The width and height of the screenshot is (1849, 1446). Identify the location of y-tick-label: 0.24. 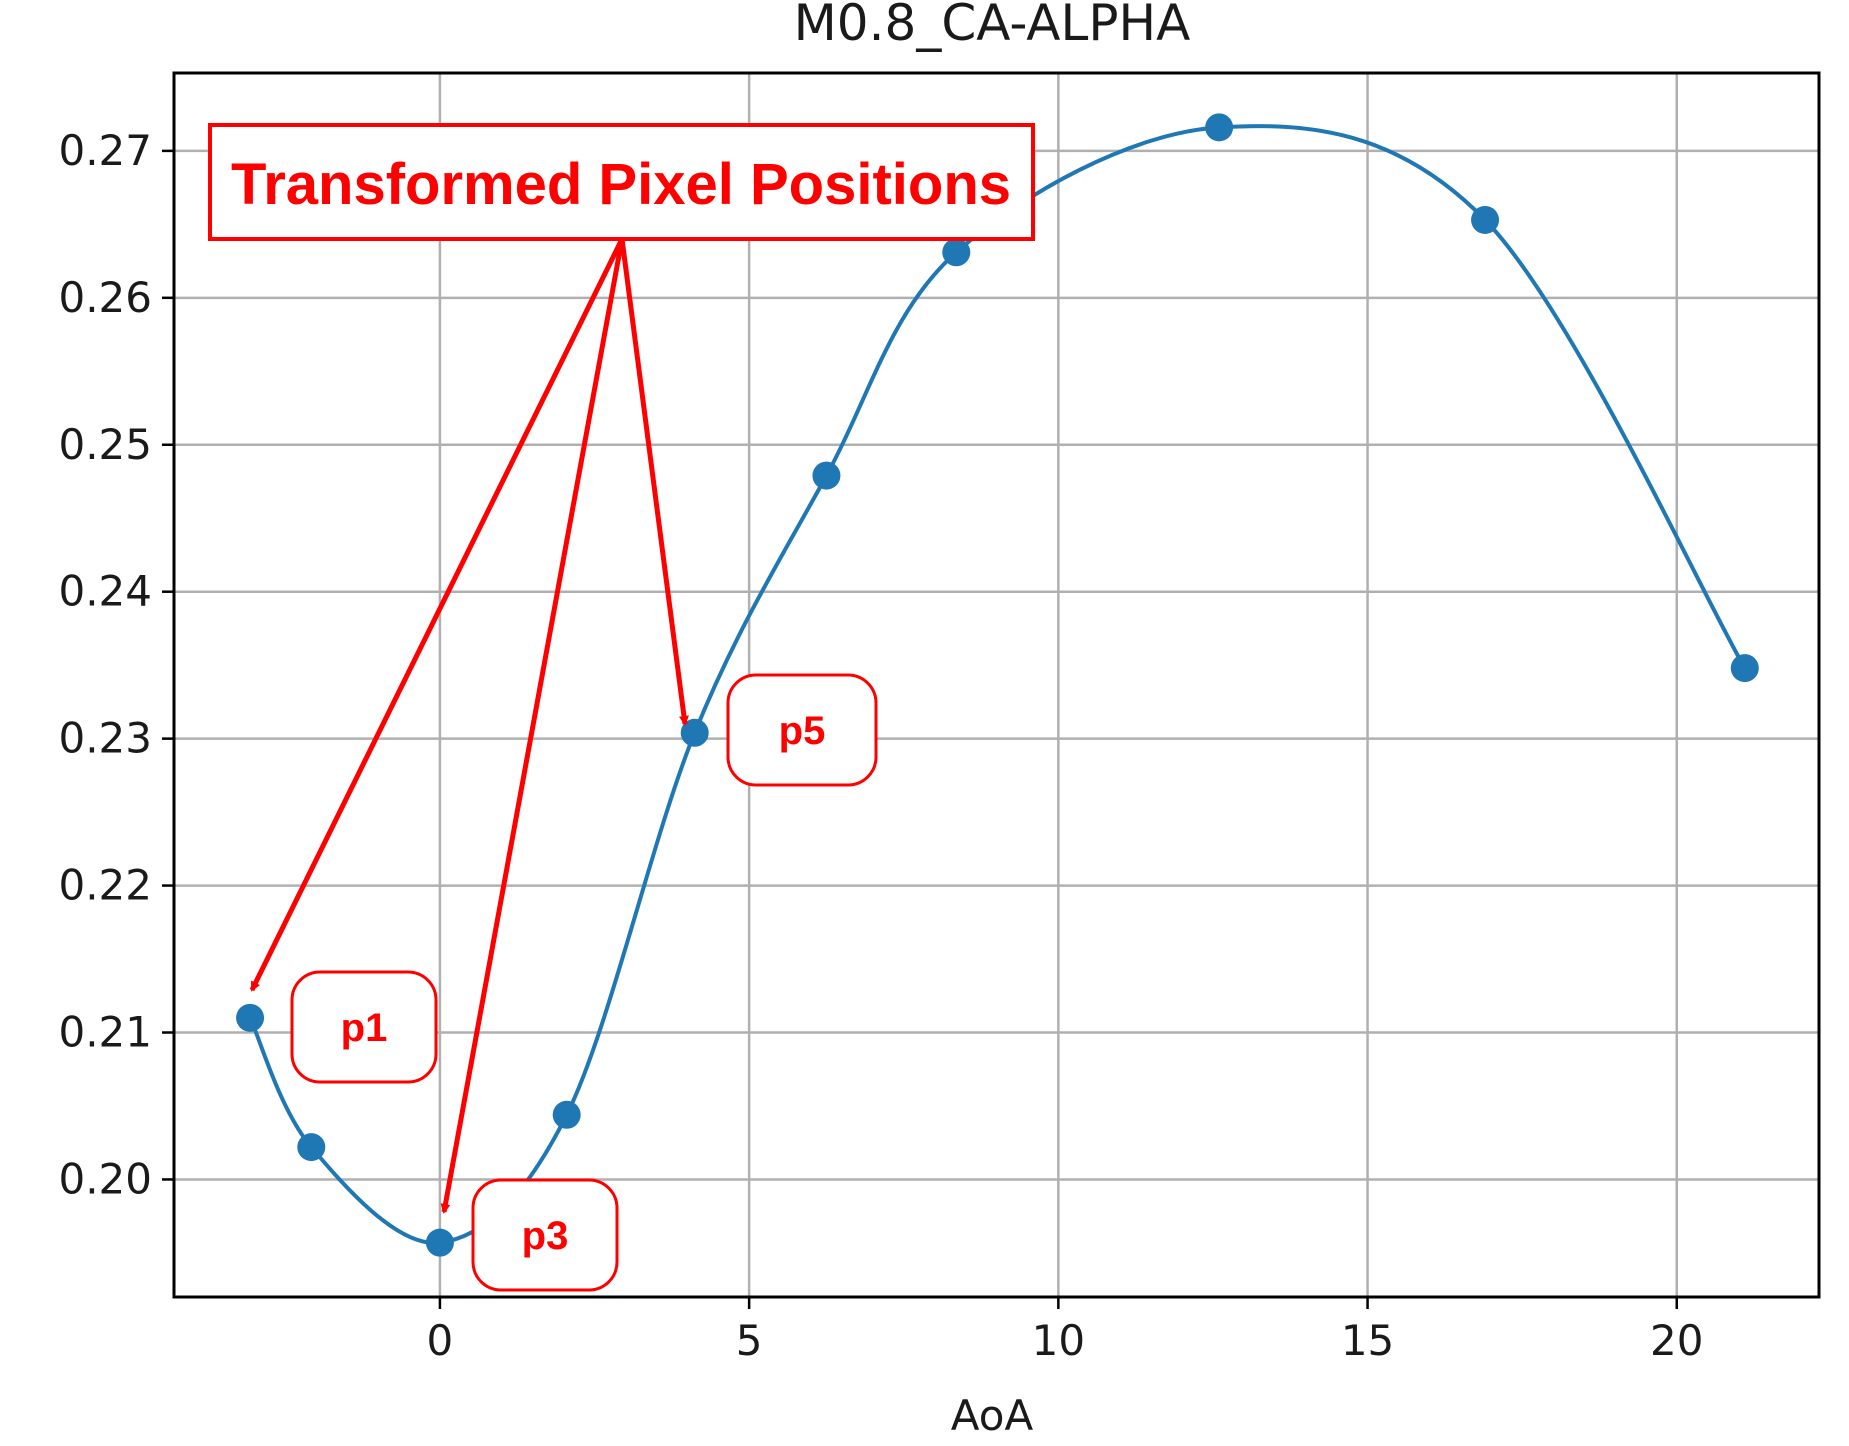
(105, 591).